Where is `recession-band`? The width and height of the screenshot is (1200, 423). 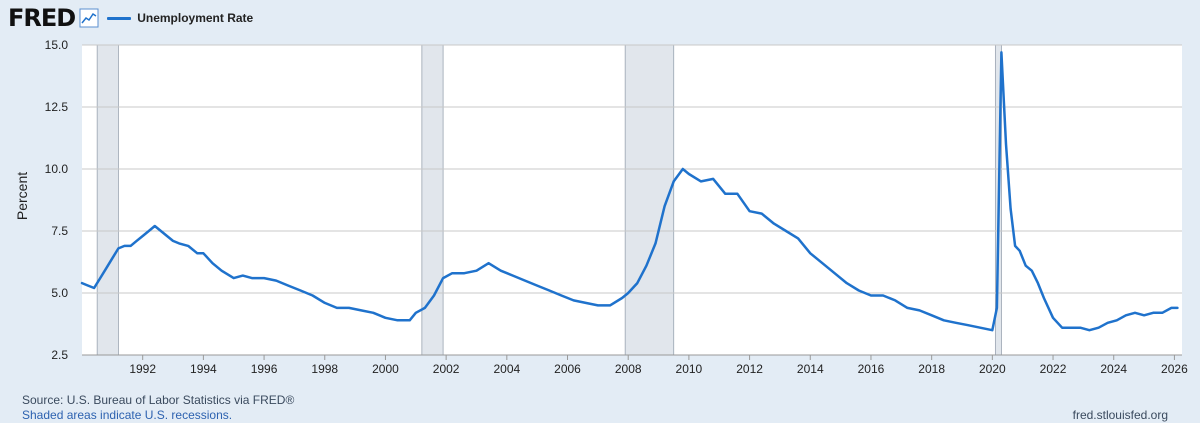
recession-band is located at coordinates (107, 200).